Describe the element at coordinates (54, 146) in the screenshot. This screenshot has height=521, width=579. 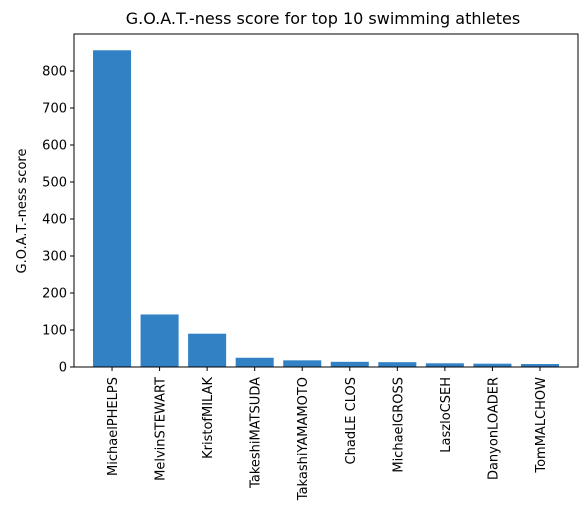
I see `y-tick-label: 600` at that location.